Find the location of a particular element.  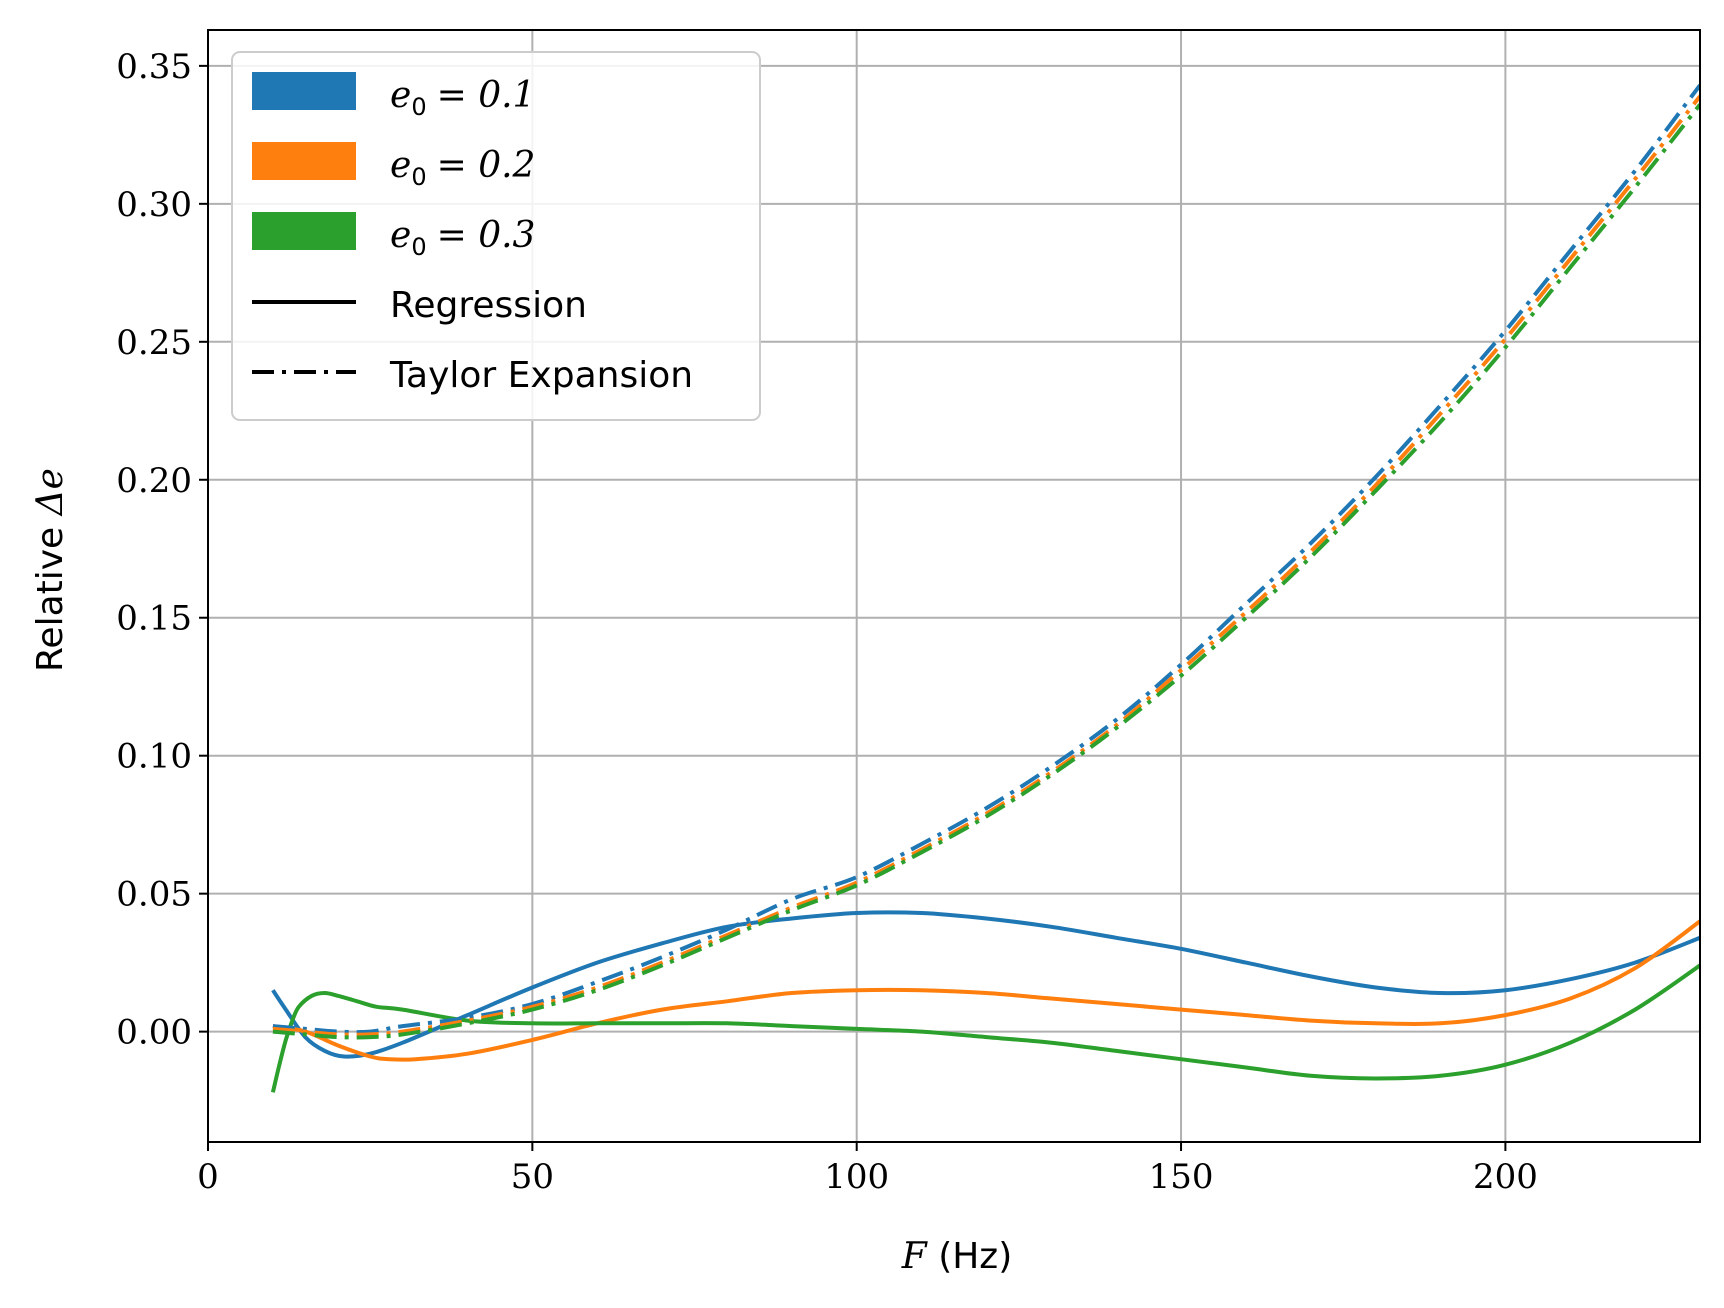

x-tick-label: 200 is located at coordinates (1505, 1177).